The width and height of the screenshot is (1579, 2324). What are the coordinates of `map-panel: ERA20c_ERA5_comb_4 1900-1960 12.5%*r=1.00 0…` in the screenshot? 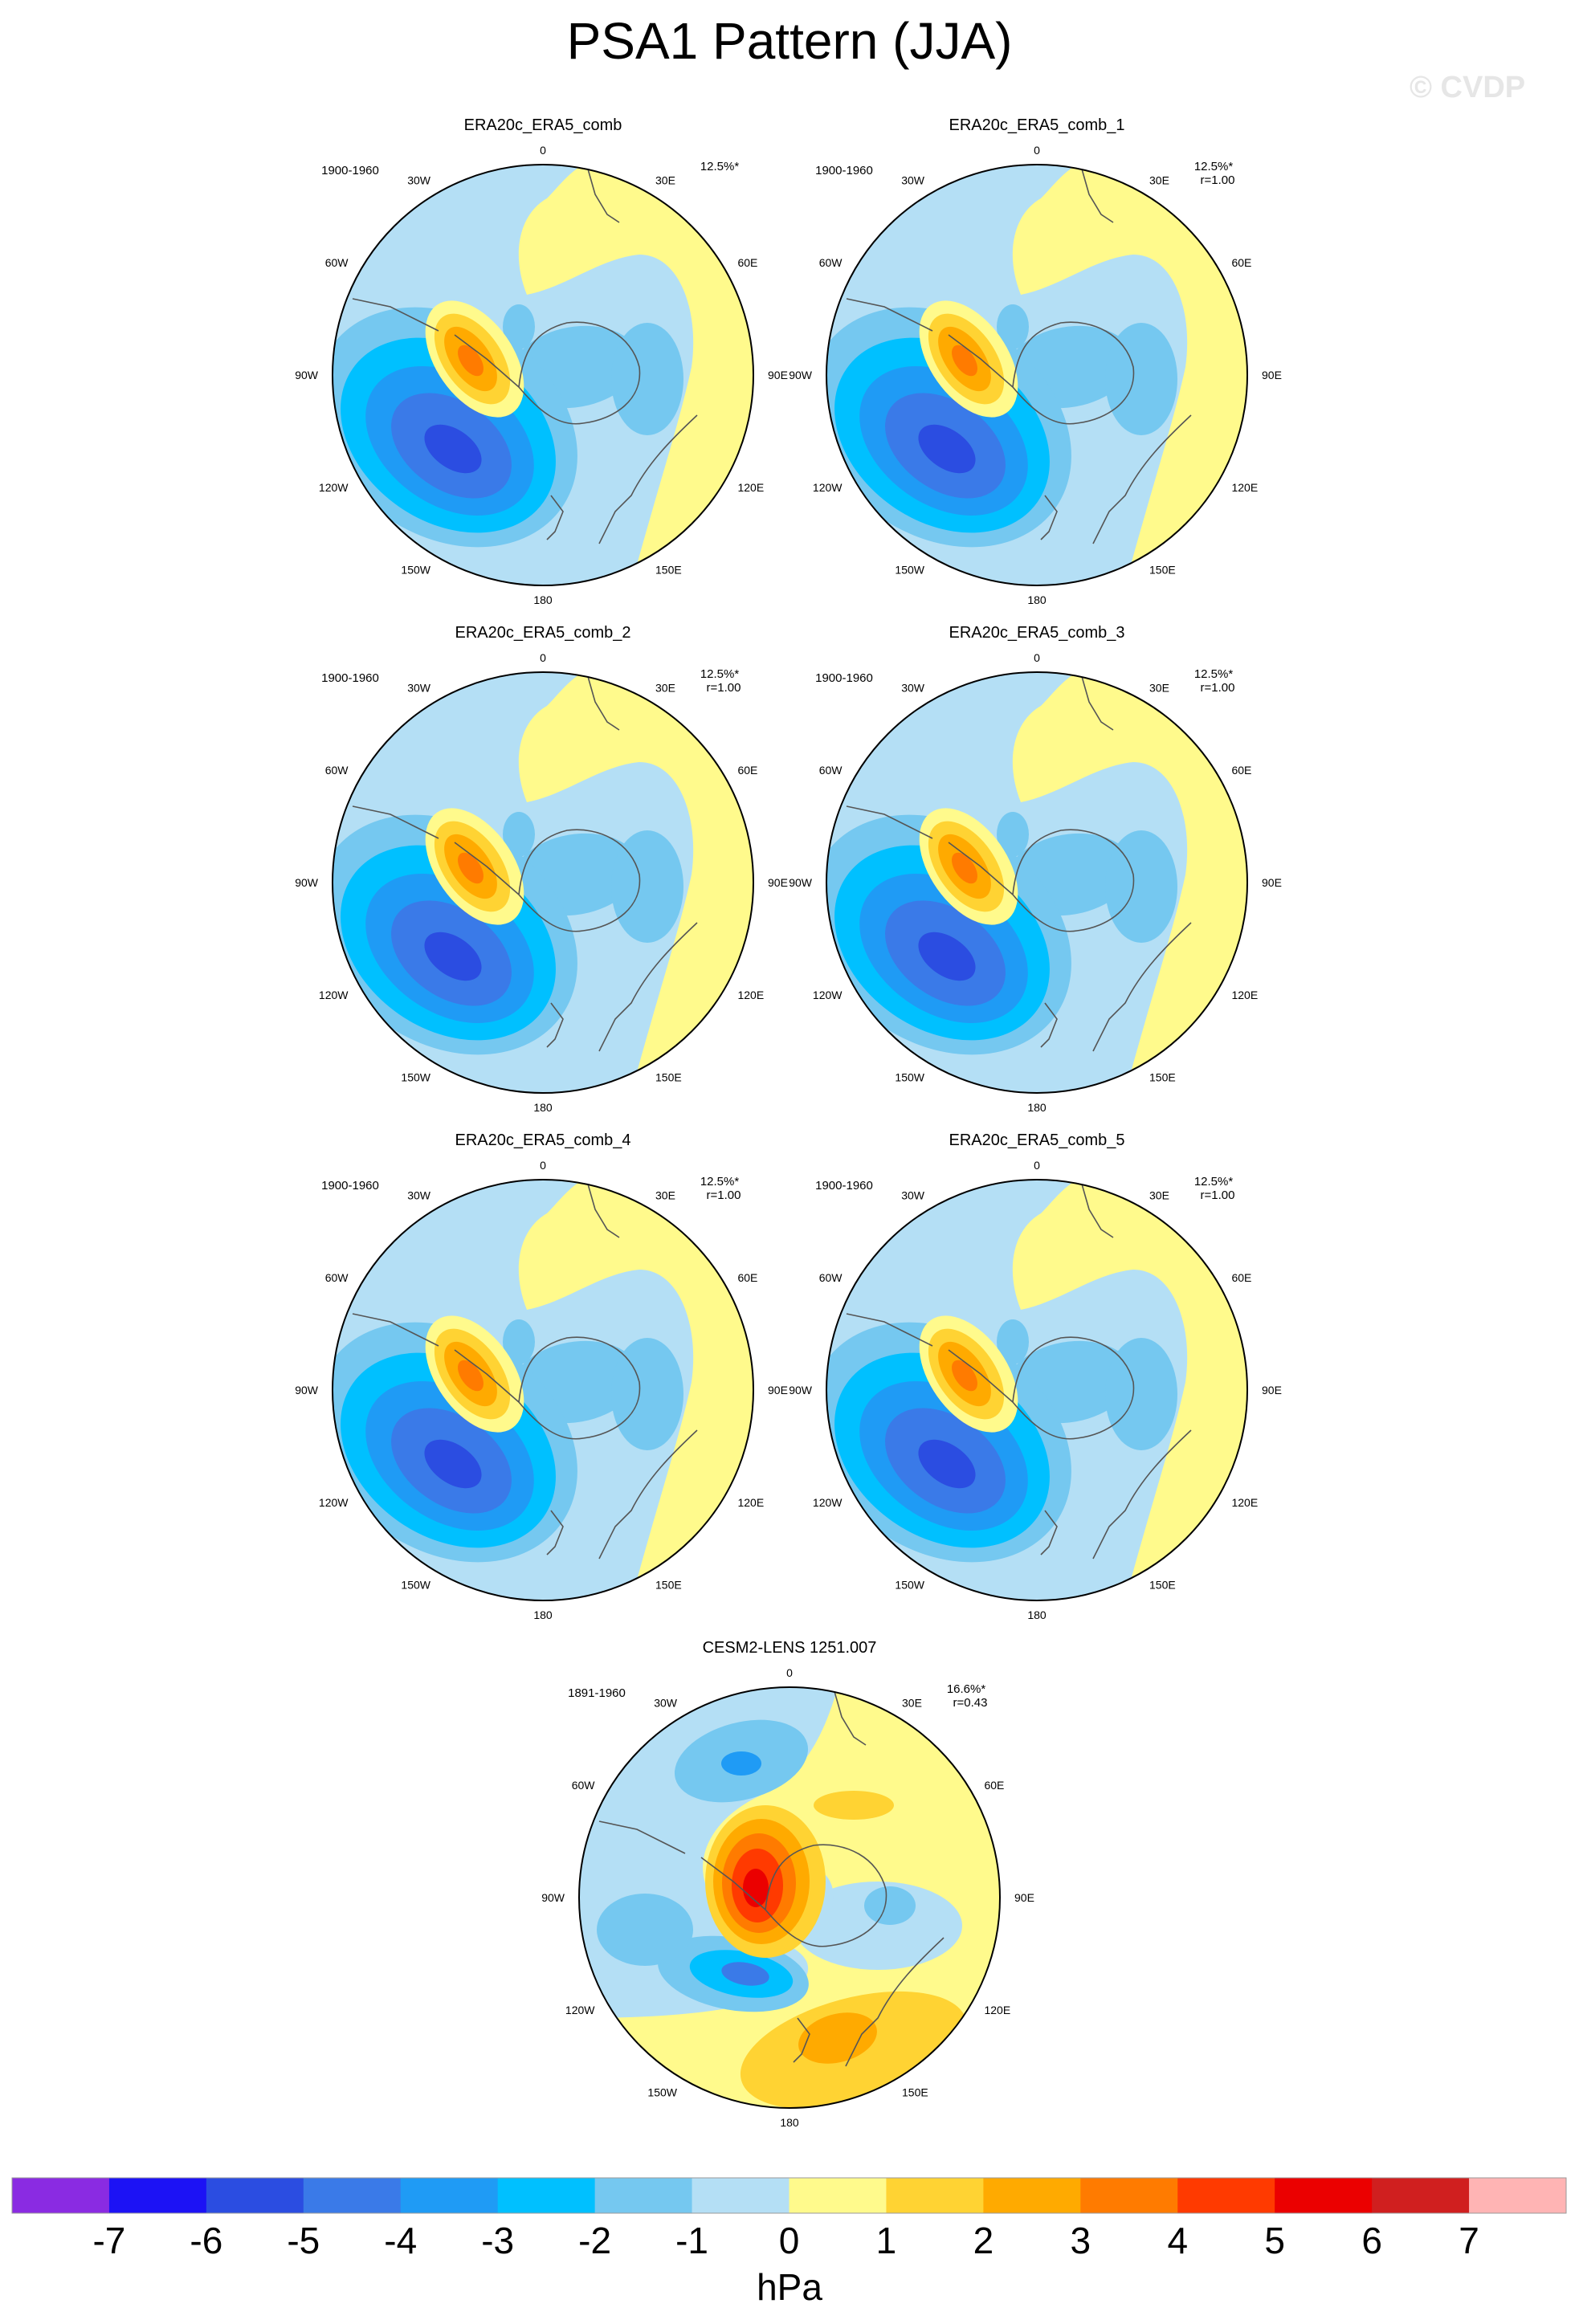 It's located at (541, 1376).